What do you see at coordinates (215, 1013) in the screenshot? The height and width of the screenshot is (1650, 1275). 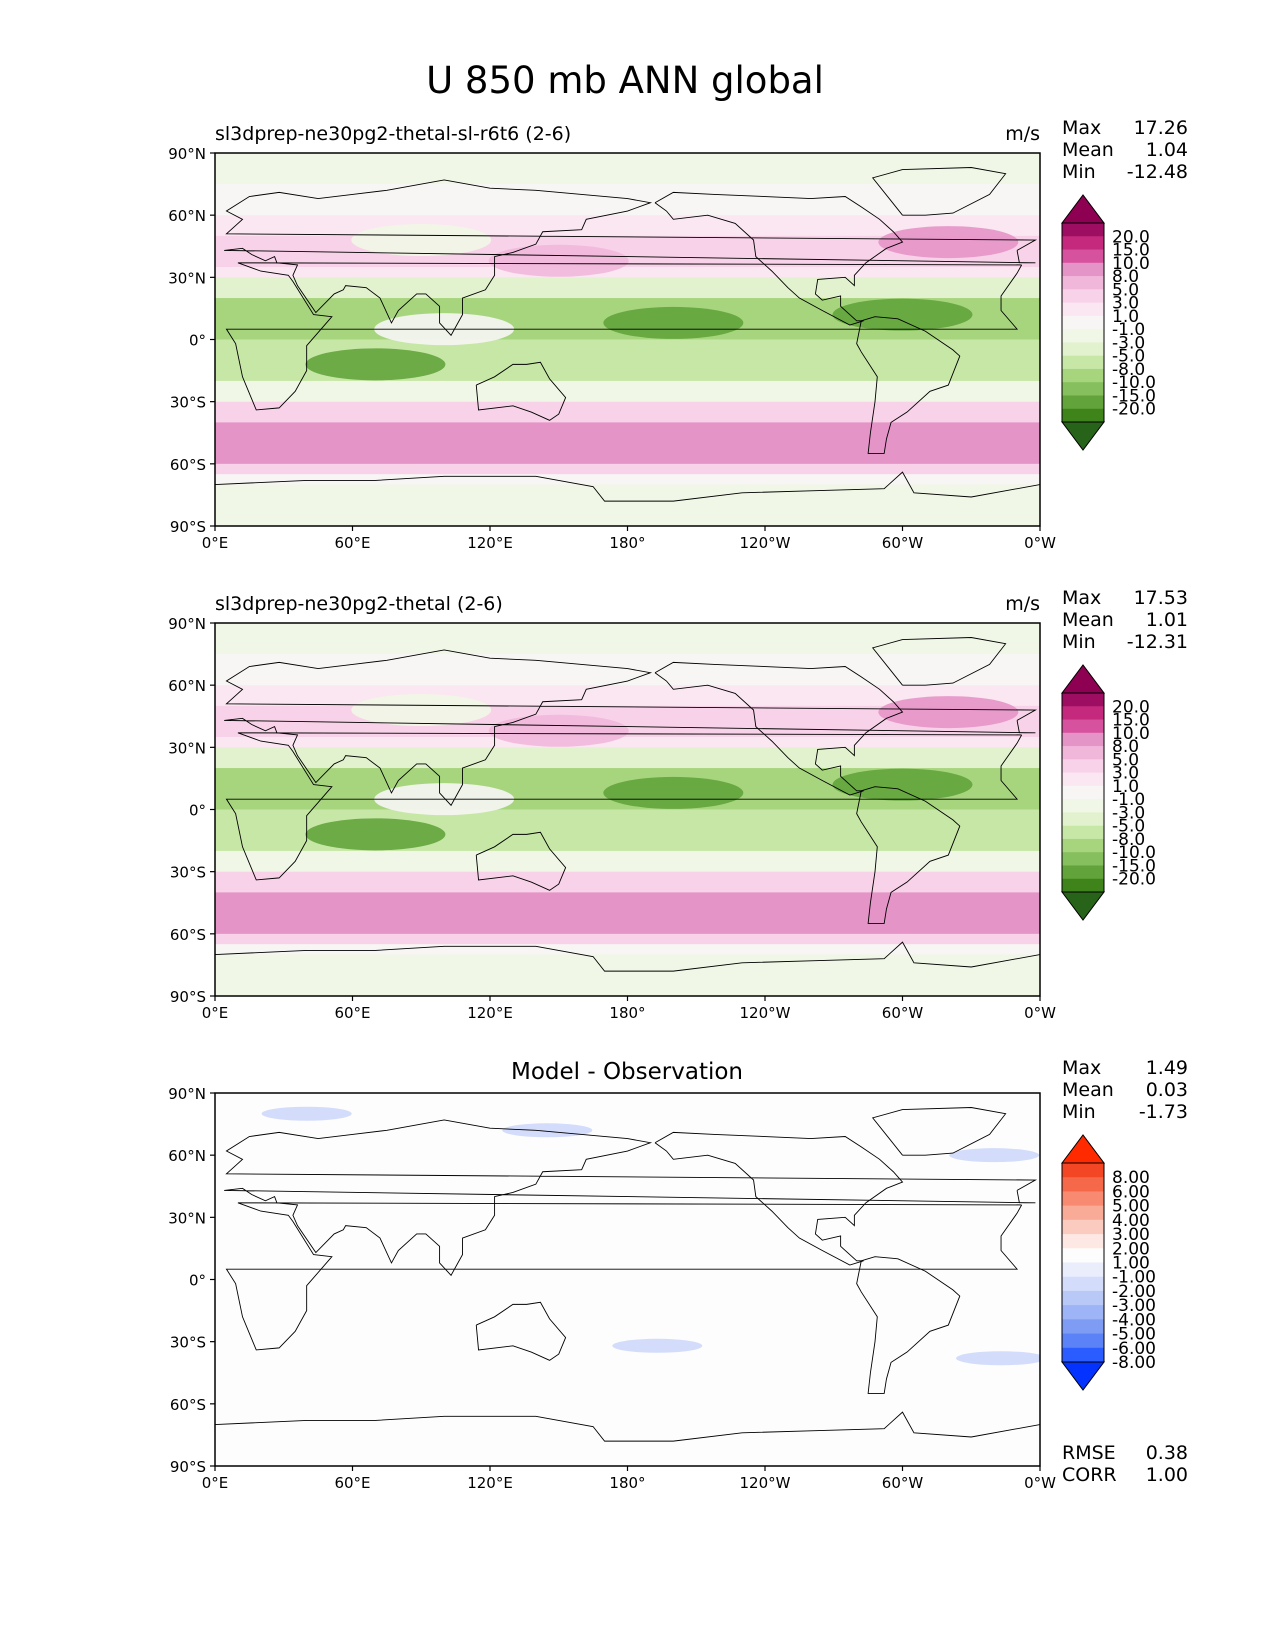 I see `lon-tick-label: 0°E` at bounding box center [215, 1013].